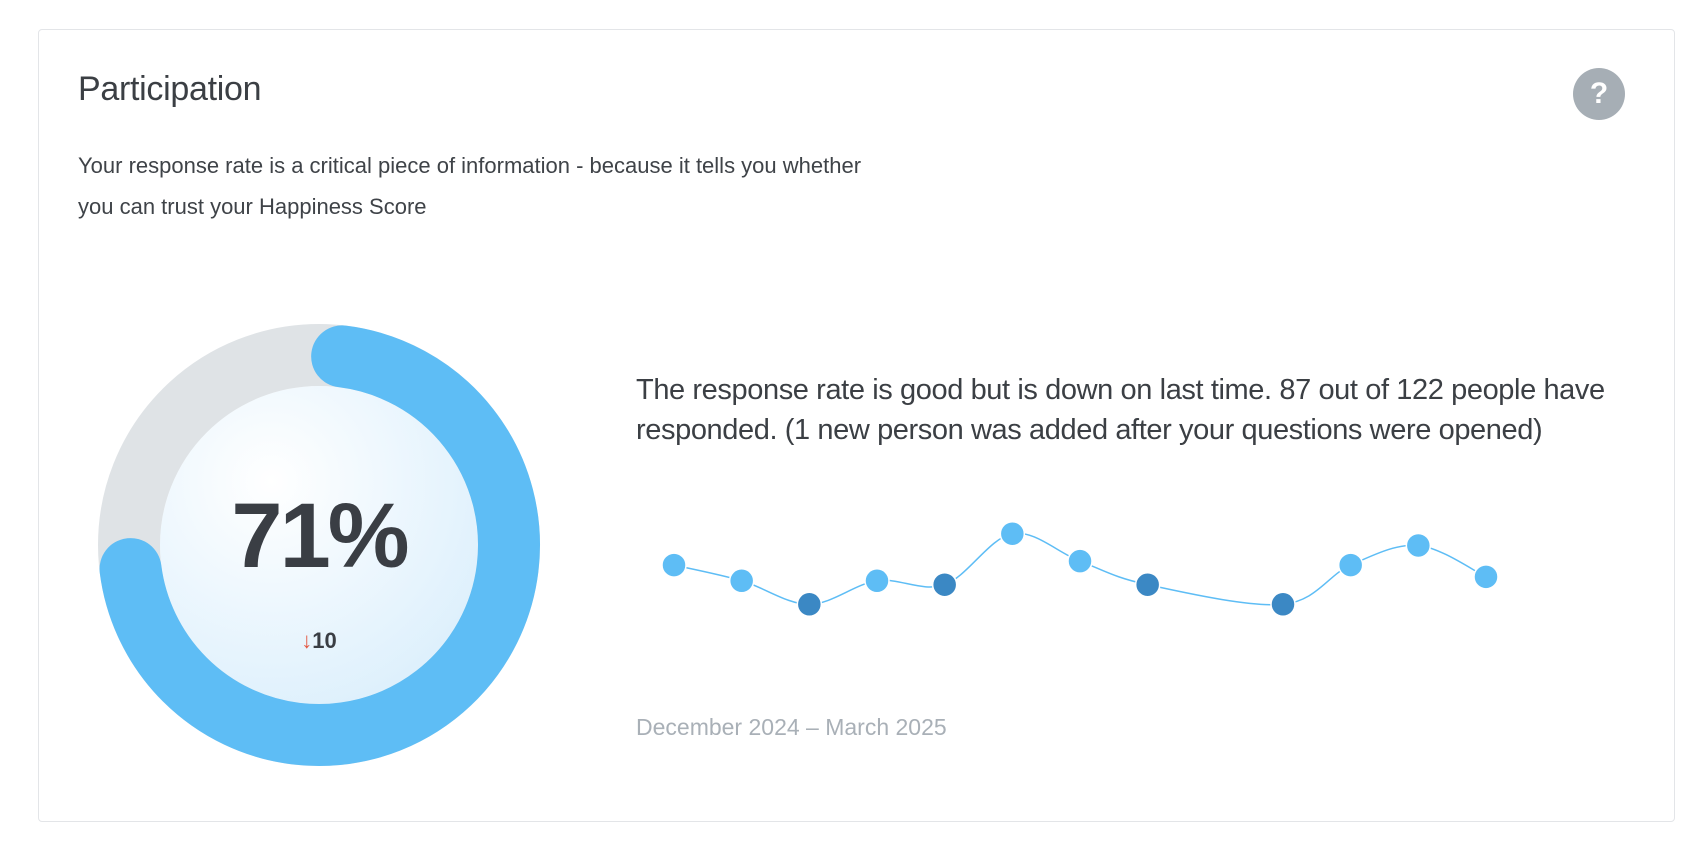 This screenshot has height=848, width=1708. I want to click on card-title: Participation, so click(170, 89).